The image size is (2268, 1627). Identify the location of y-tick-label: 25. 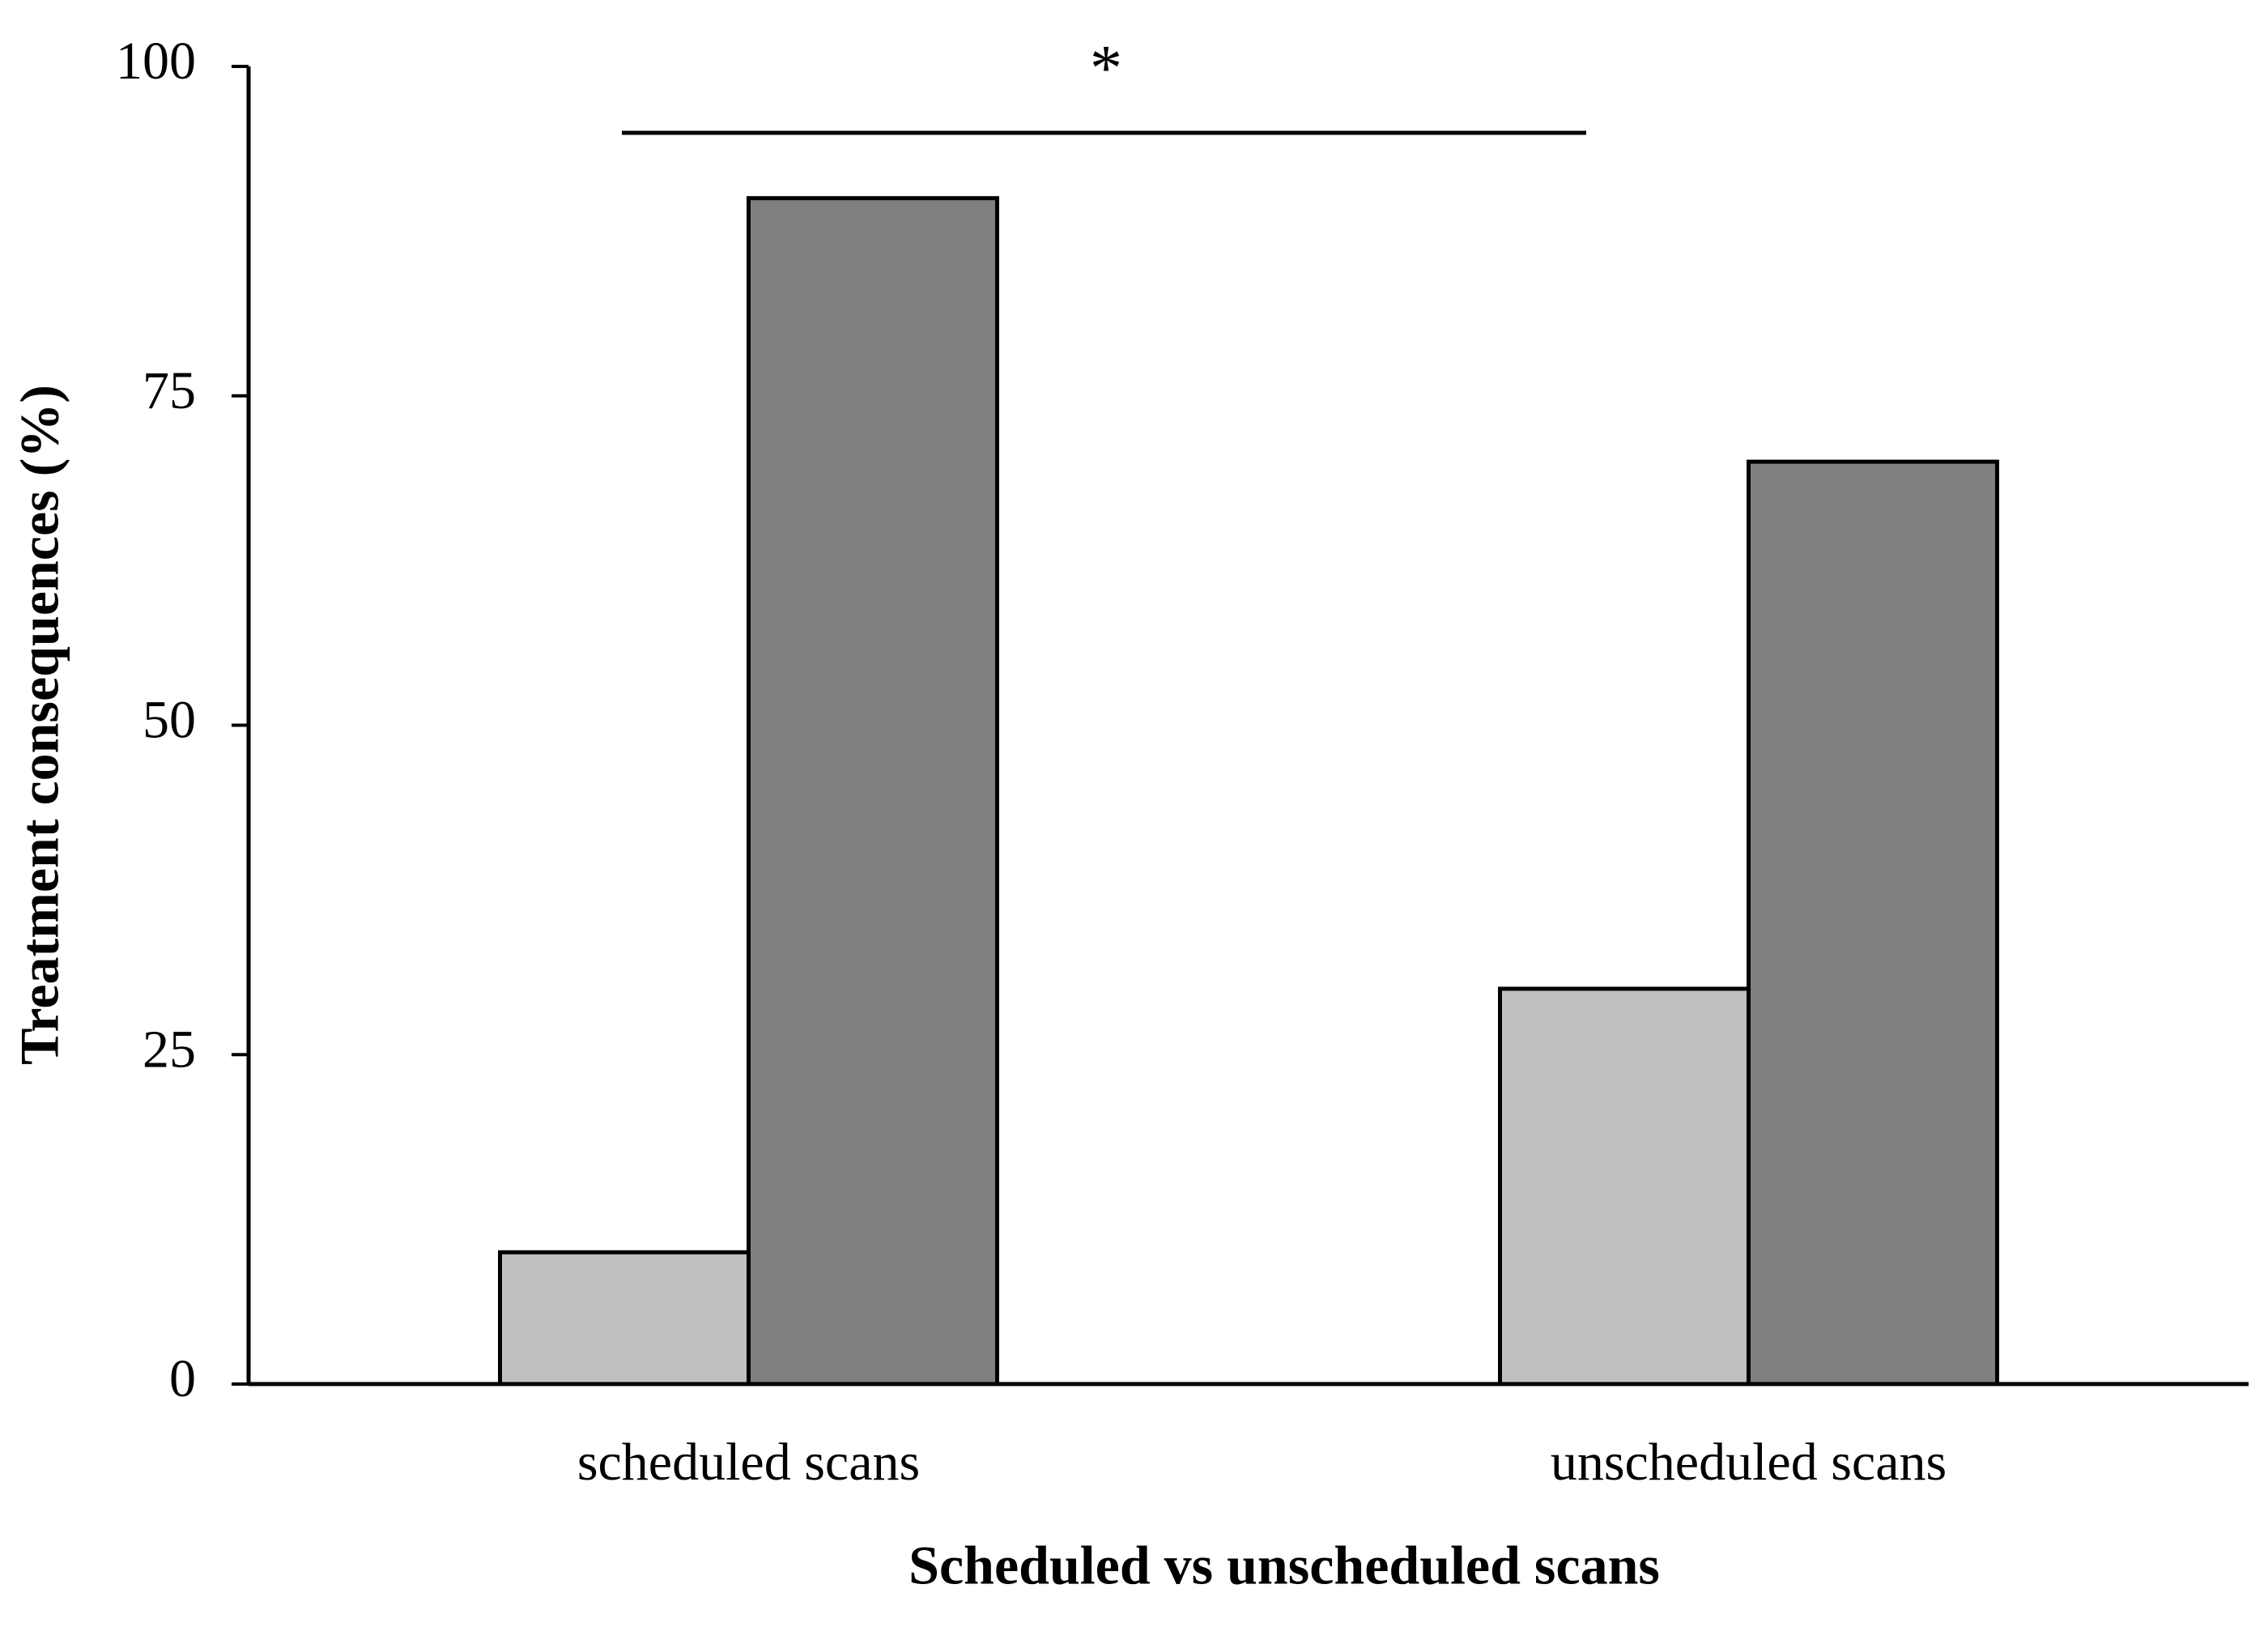
(169, 1049).